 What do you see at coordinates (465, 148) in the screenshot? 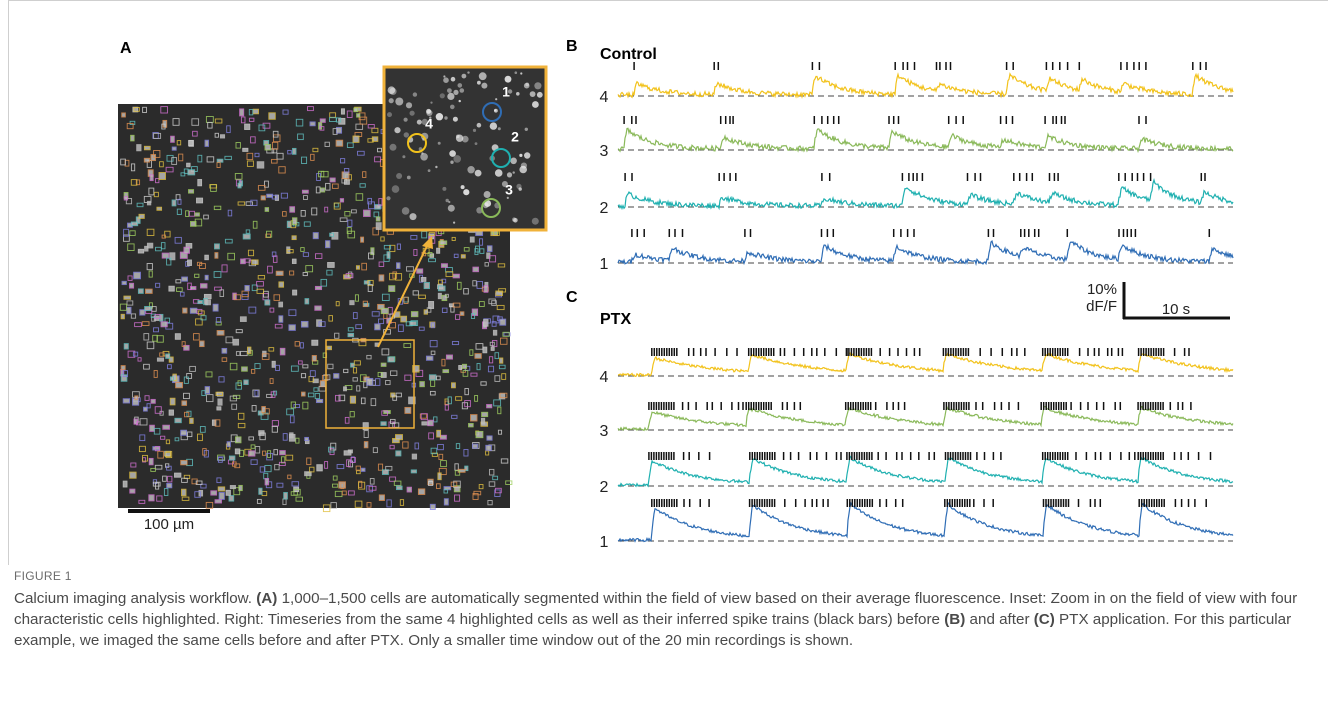
I see `inset-image: 1 2 3 4` at bounding box center [465, 148].